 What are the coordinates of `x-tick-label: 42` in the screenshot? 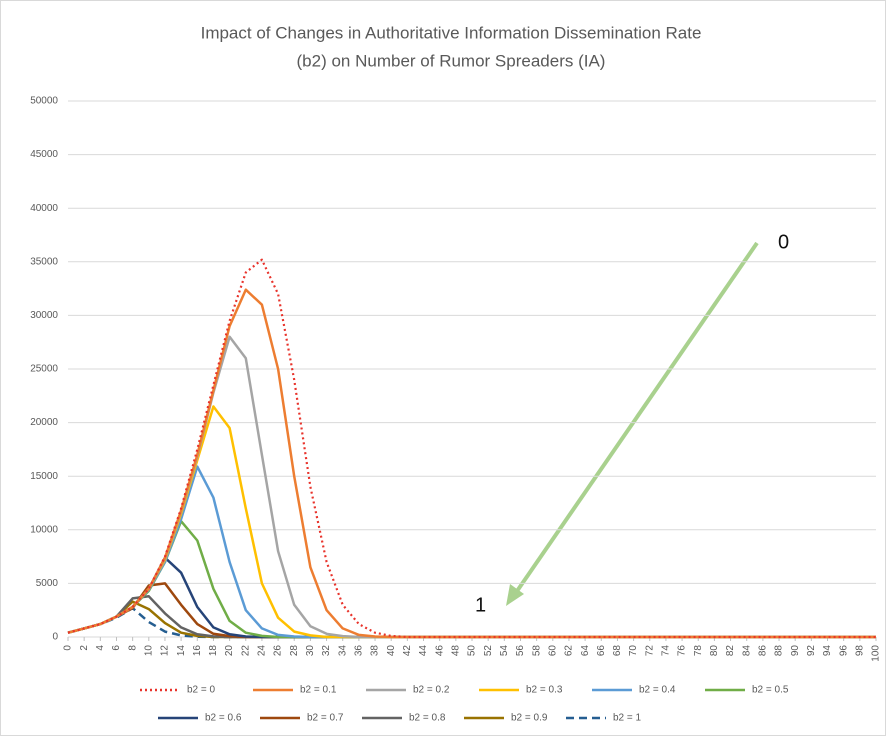 It's located at (407, 651).